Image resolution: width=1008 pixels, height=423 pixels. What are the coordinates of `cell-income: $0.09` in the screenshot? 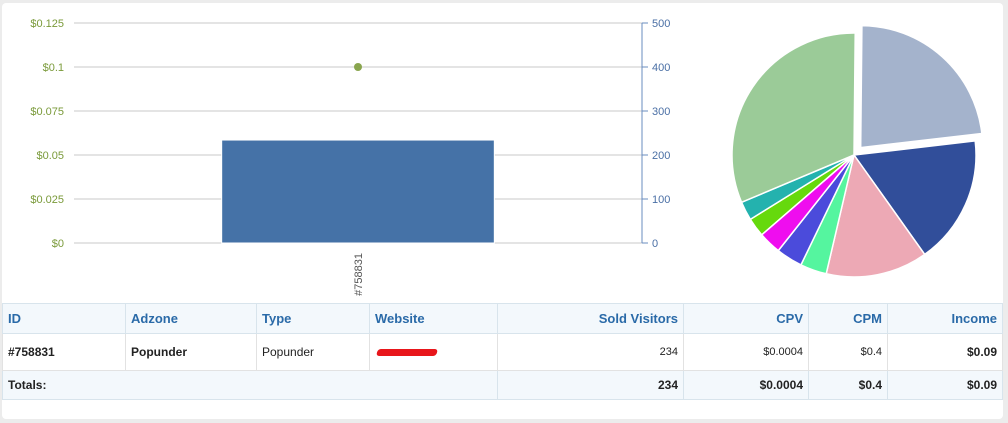 It's located at (945, 352).